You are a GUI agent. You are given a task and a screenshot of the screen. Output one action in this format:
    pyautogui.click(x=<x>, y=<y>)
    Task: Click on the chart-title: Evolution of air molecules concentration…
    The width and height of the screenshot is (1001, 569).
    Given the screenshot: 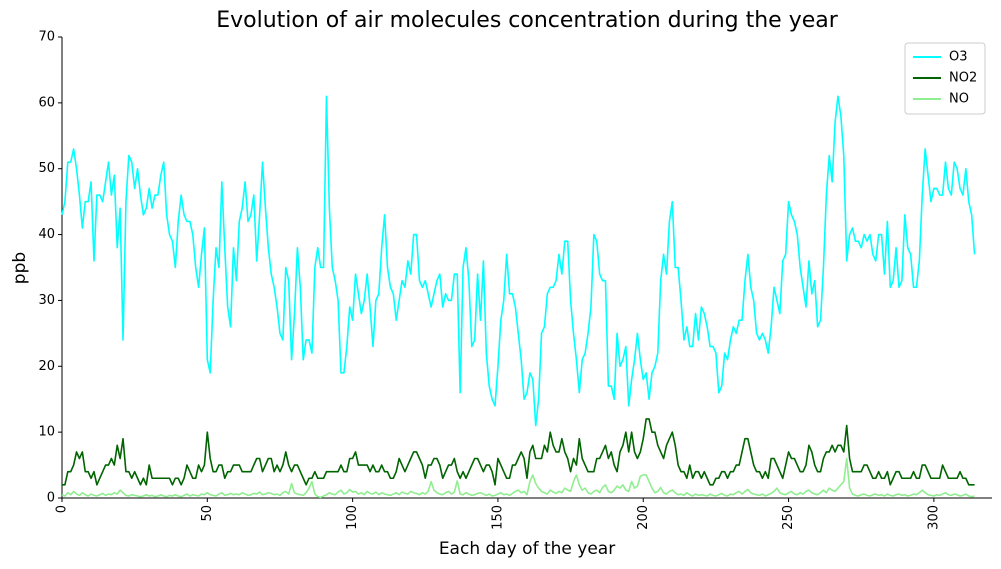 What is the action you would take?
    pyautogui.click(x=527, y=20)
    